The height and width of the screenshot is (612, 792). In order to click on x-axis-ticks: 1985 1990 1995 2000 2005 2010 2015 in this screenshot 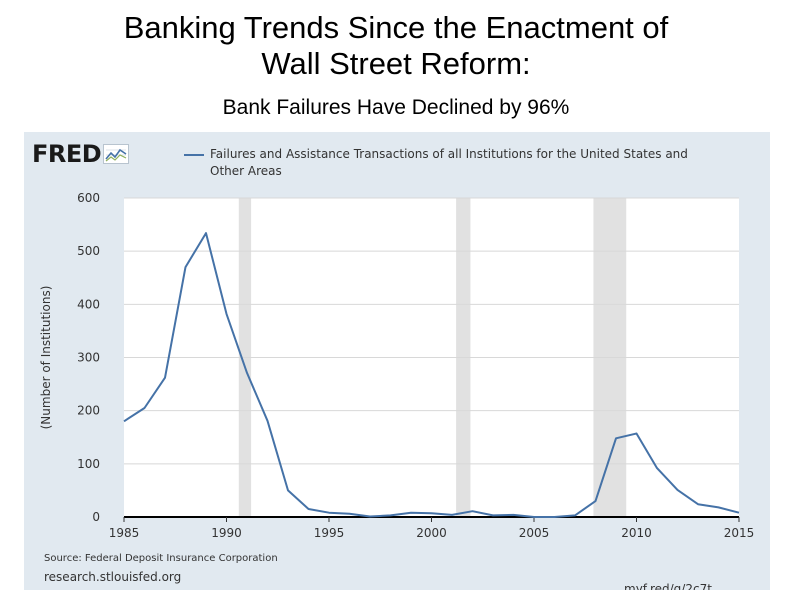, I will do `click(432, 528)`.